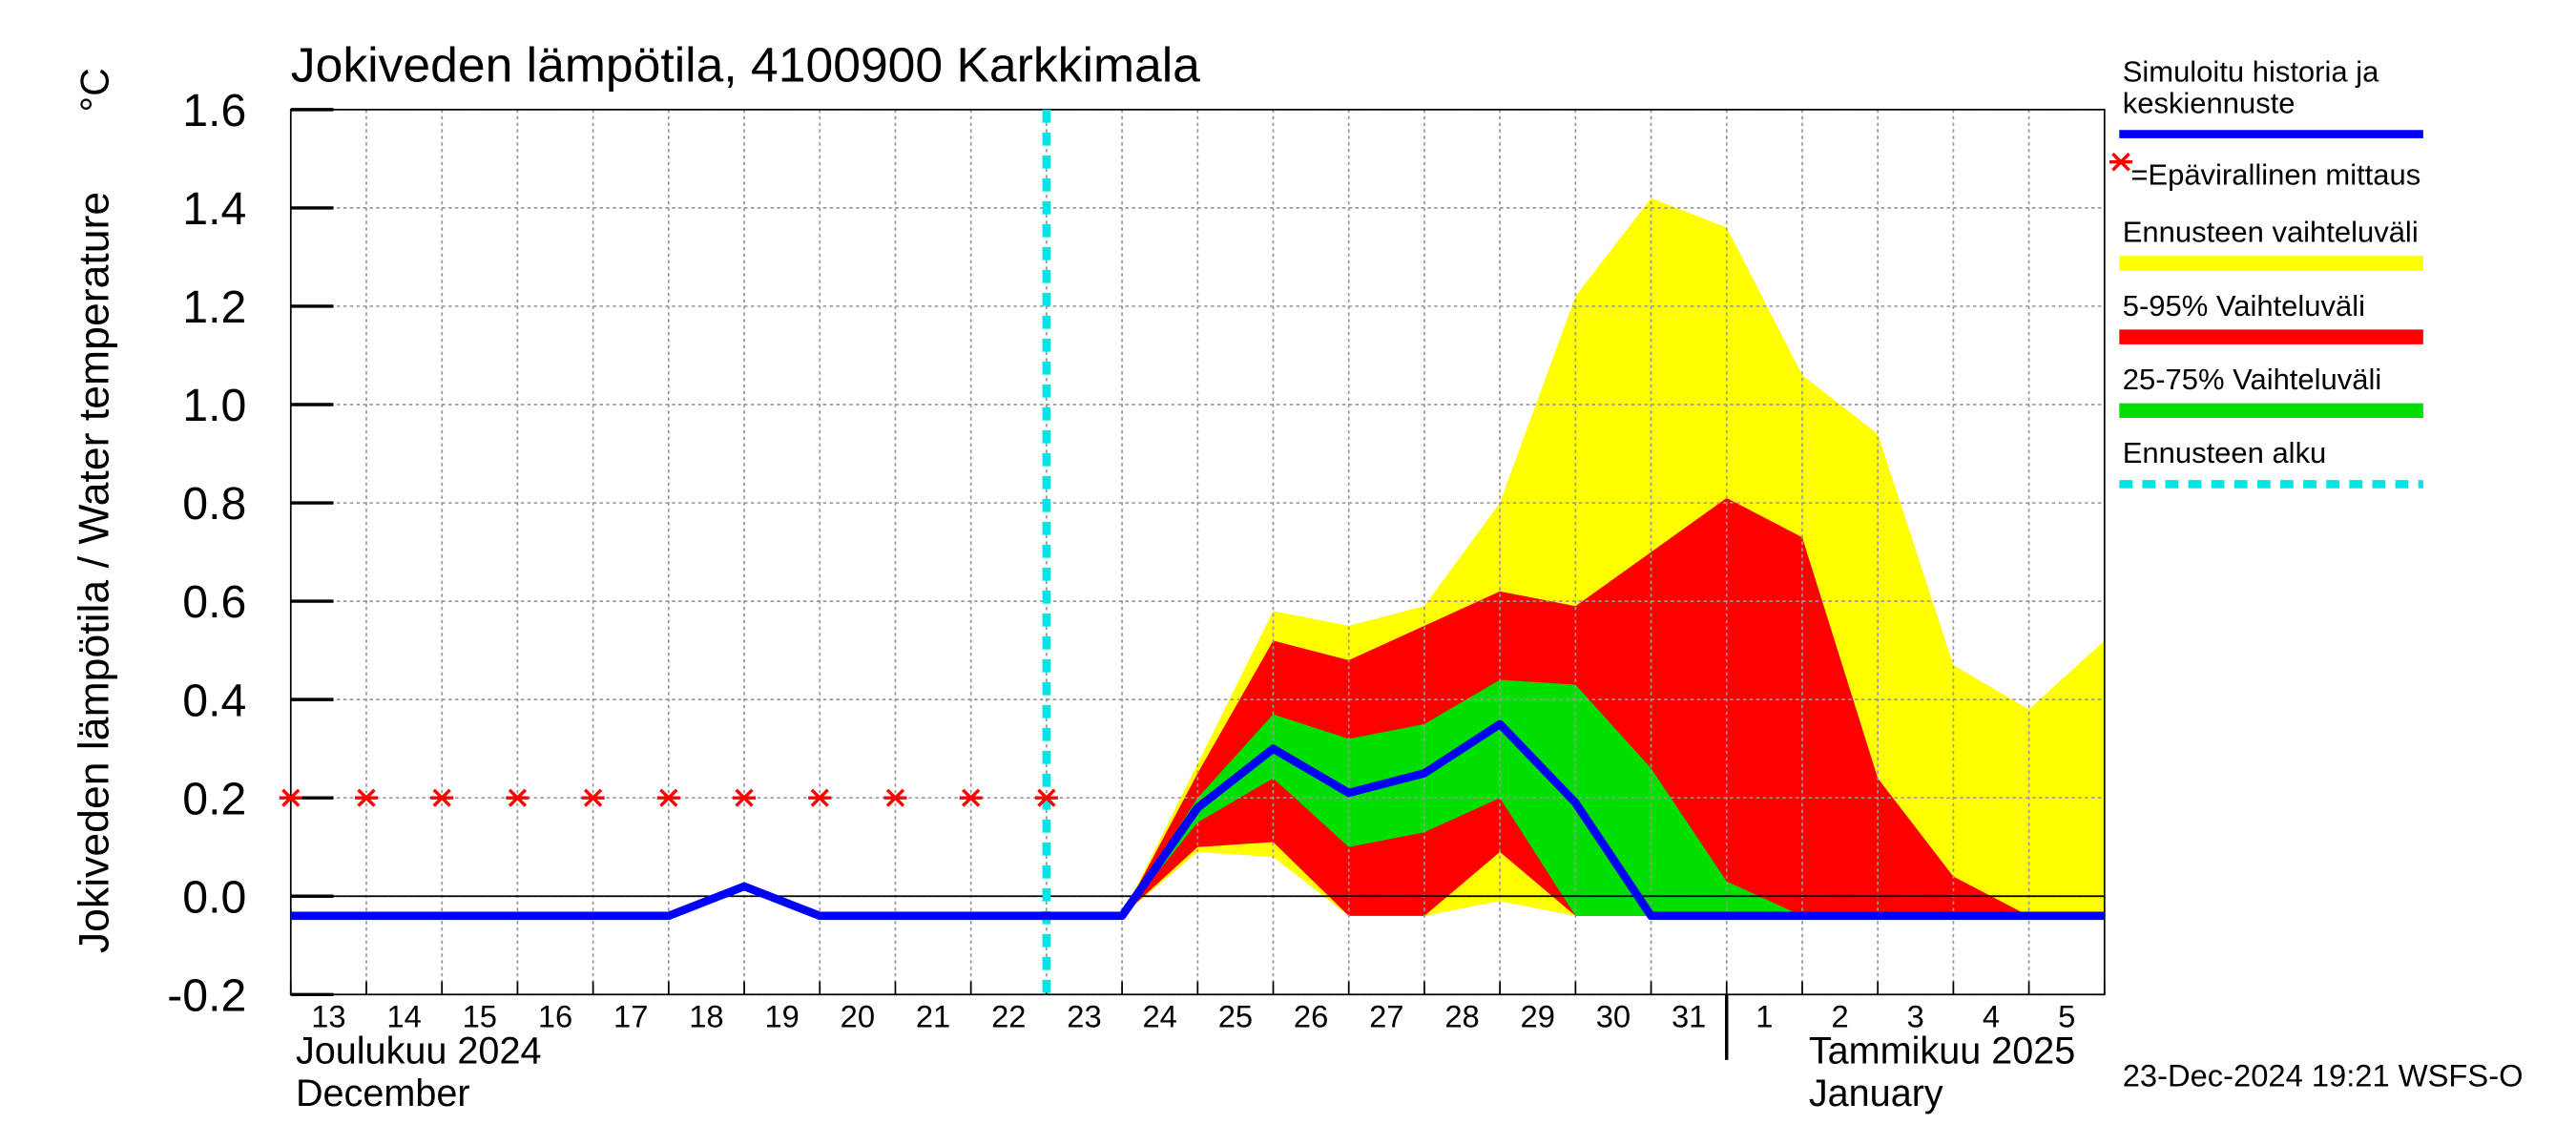  What do you see at coordinates (1197, 820) in the screenshot?
I see `series-line` at bounding box center [1197, 820].